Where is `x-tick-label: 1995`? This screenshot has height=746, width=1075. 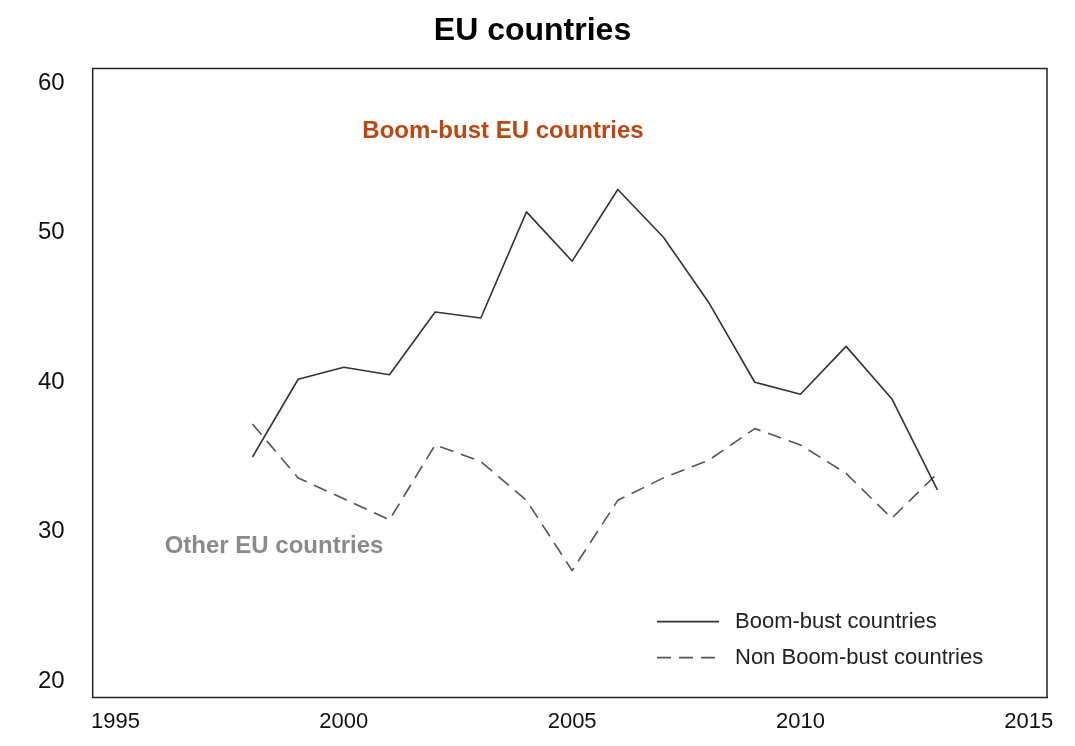 x-tick-label: 1995 is located at coordinates (115, 720).